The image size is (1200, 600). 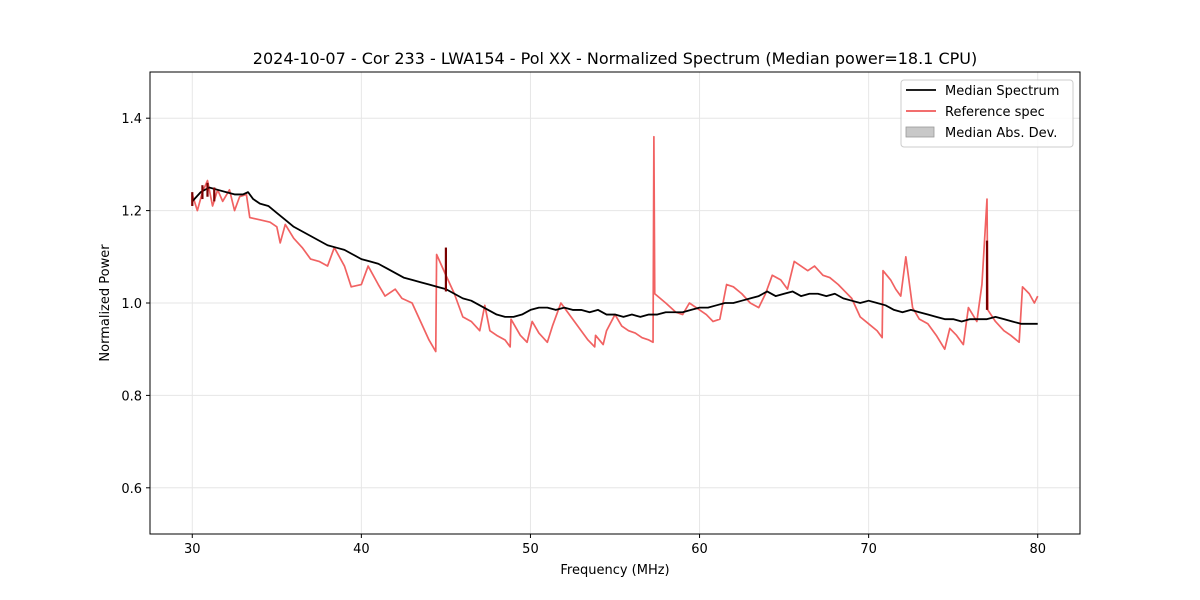 I want to click on legend-label-mad: Median Abs. Dev., so click(x=1001, y=133).